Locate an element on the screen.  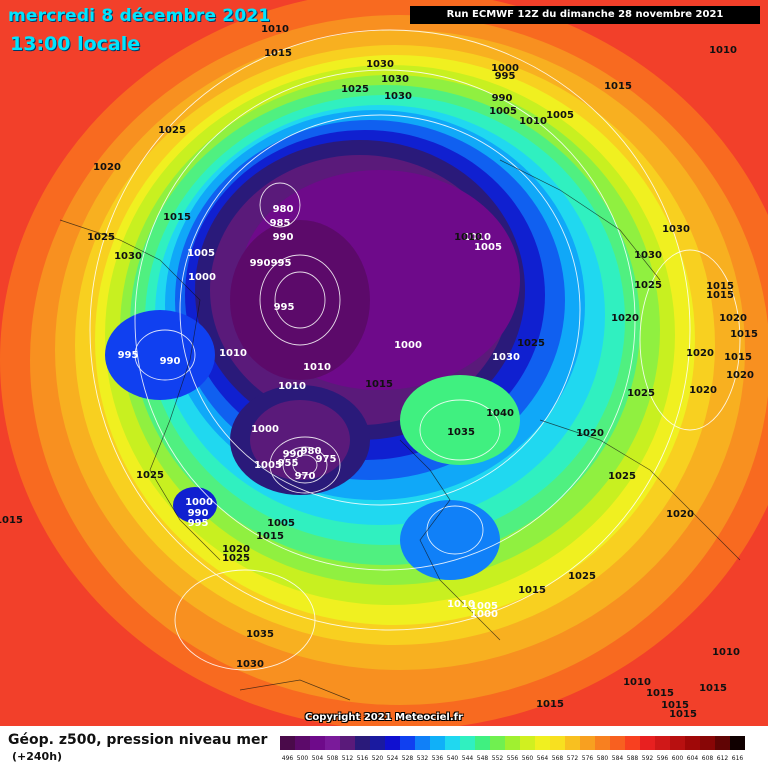
scale-value: 500 is located at coordinates (303, 758).